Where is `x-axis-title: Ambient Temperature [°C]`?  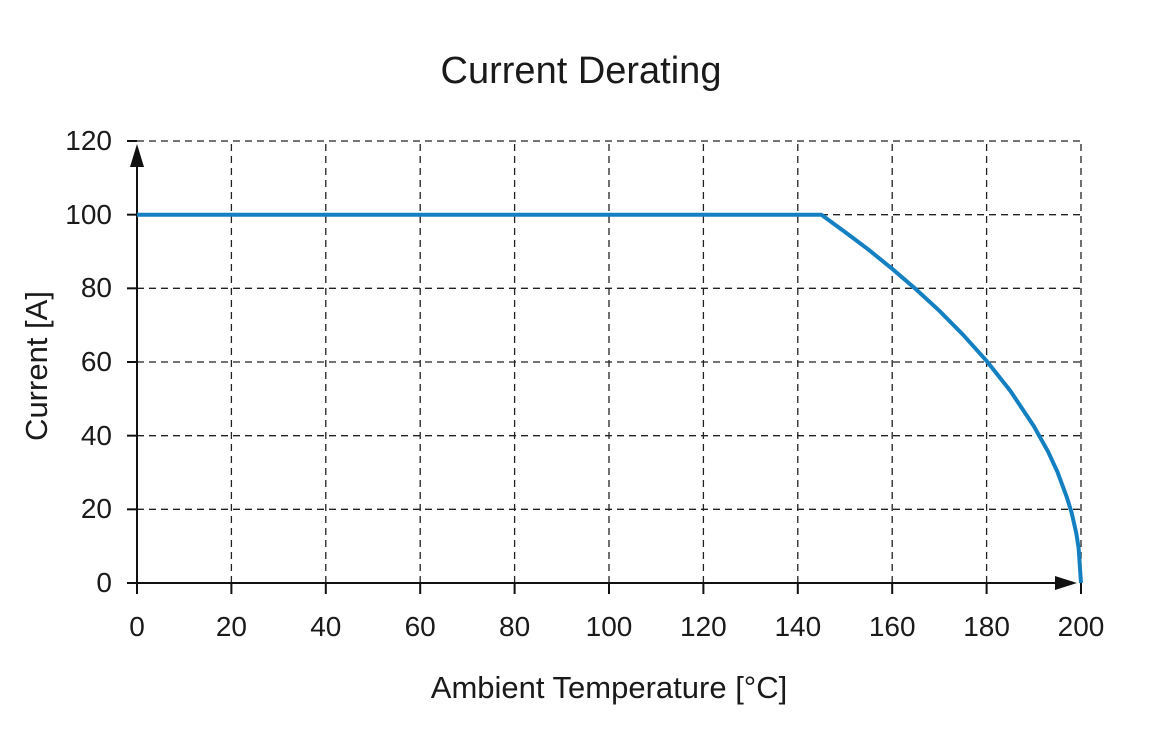 x-axis-title: Ambient Temperature [°C] is located at coordinates (609, 687).